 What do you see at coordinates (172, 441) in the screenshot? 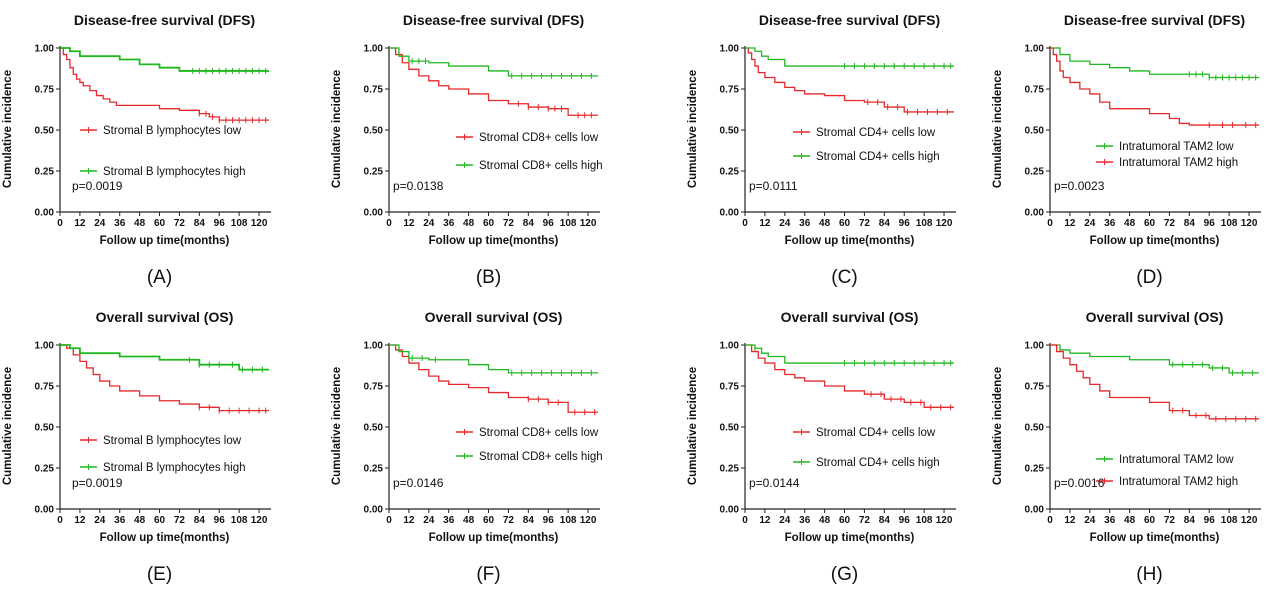
I see `legend-label: Stromal B lymphocytes low` at bounding box center [172, 441].